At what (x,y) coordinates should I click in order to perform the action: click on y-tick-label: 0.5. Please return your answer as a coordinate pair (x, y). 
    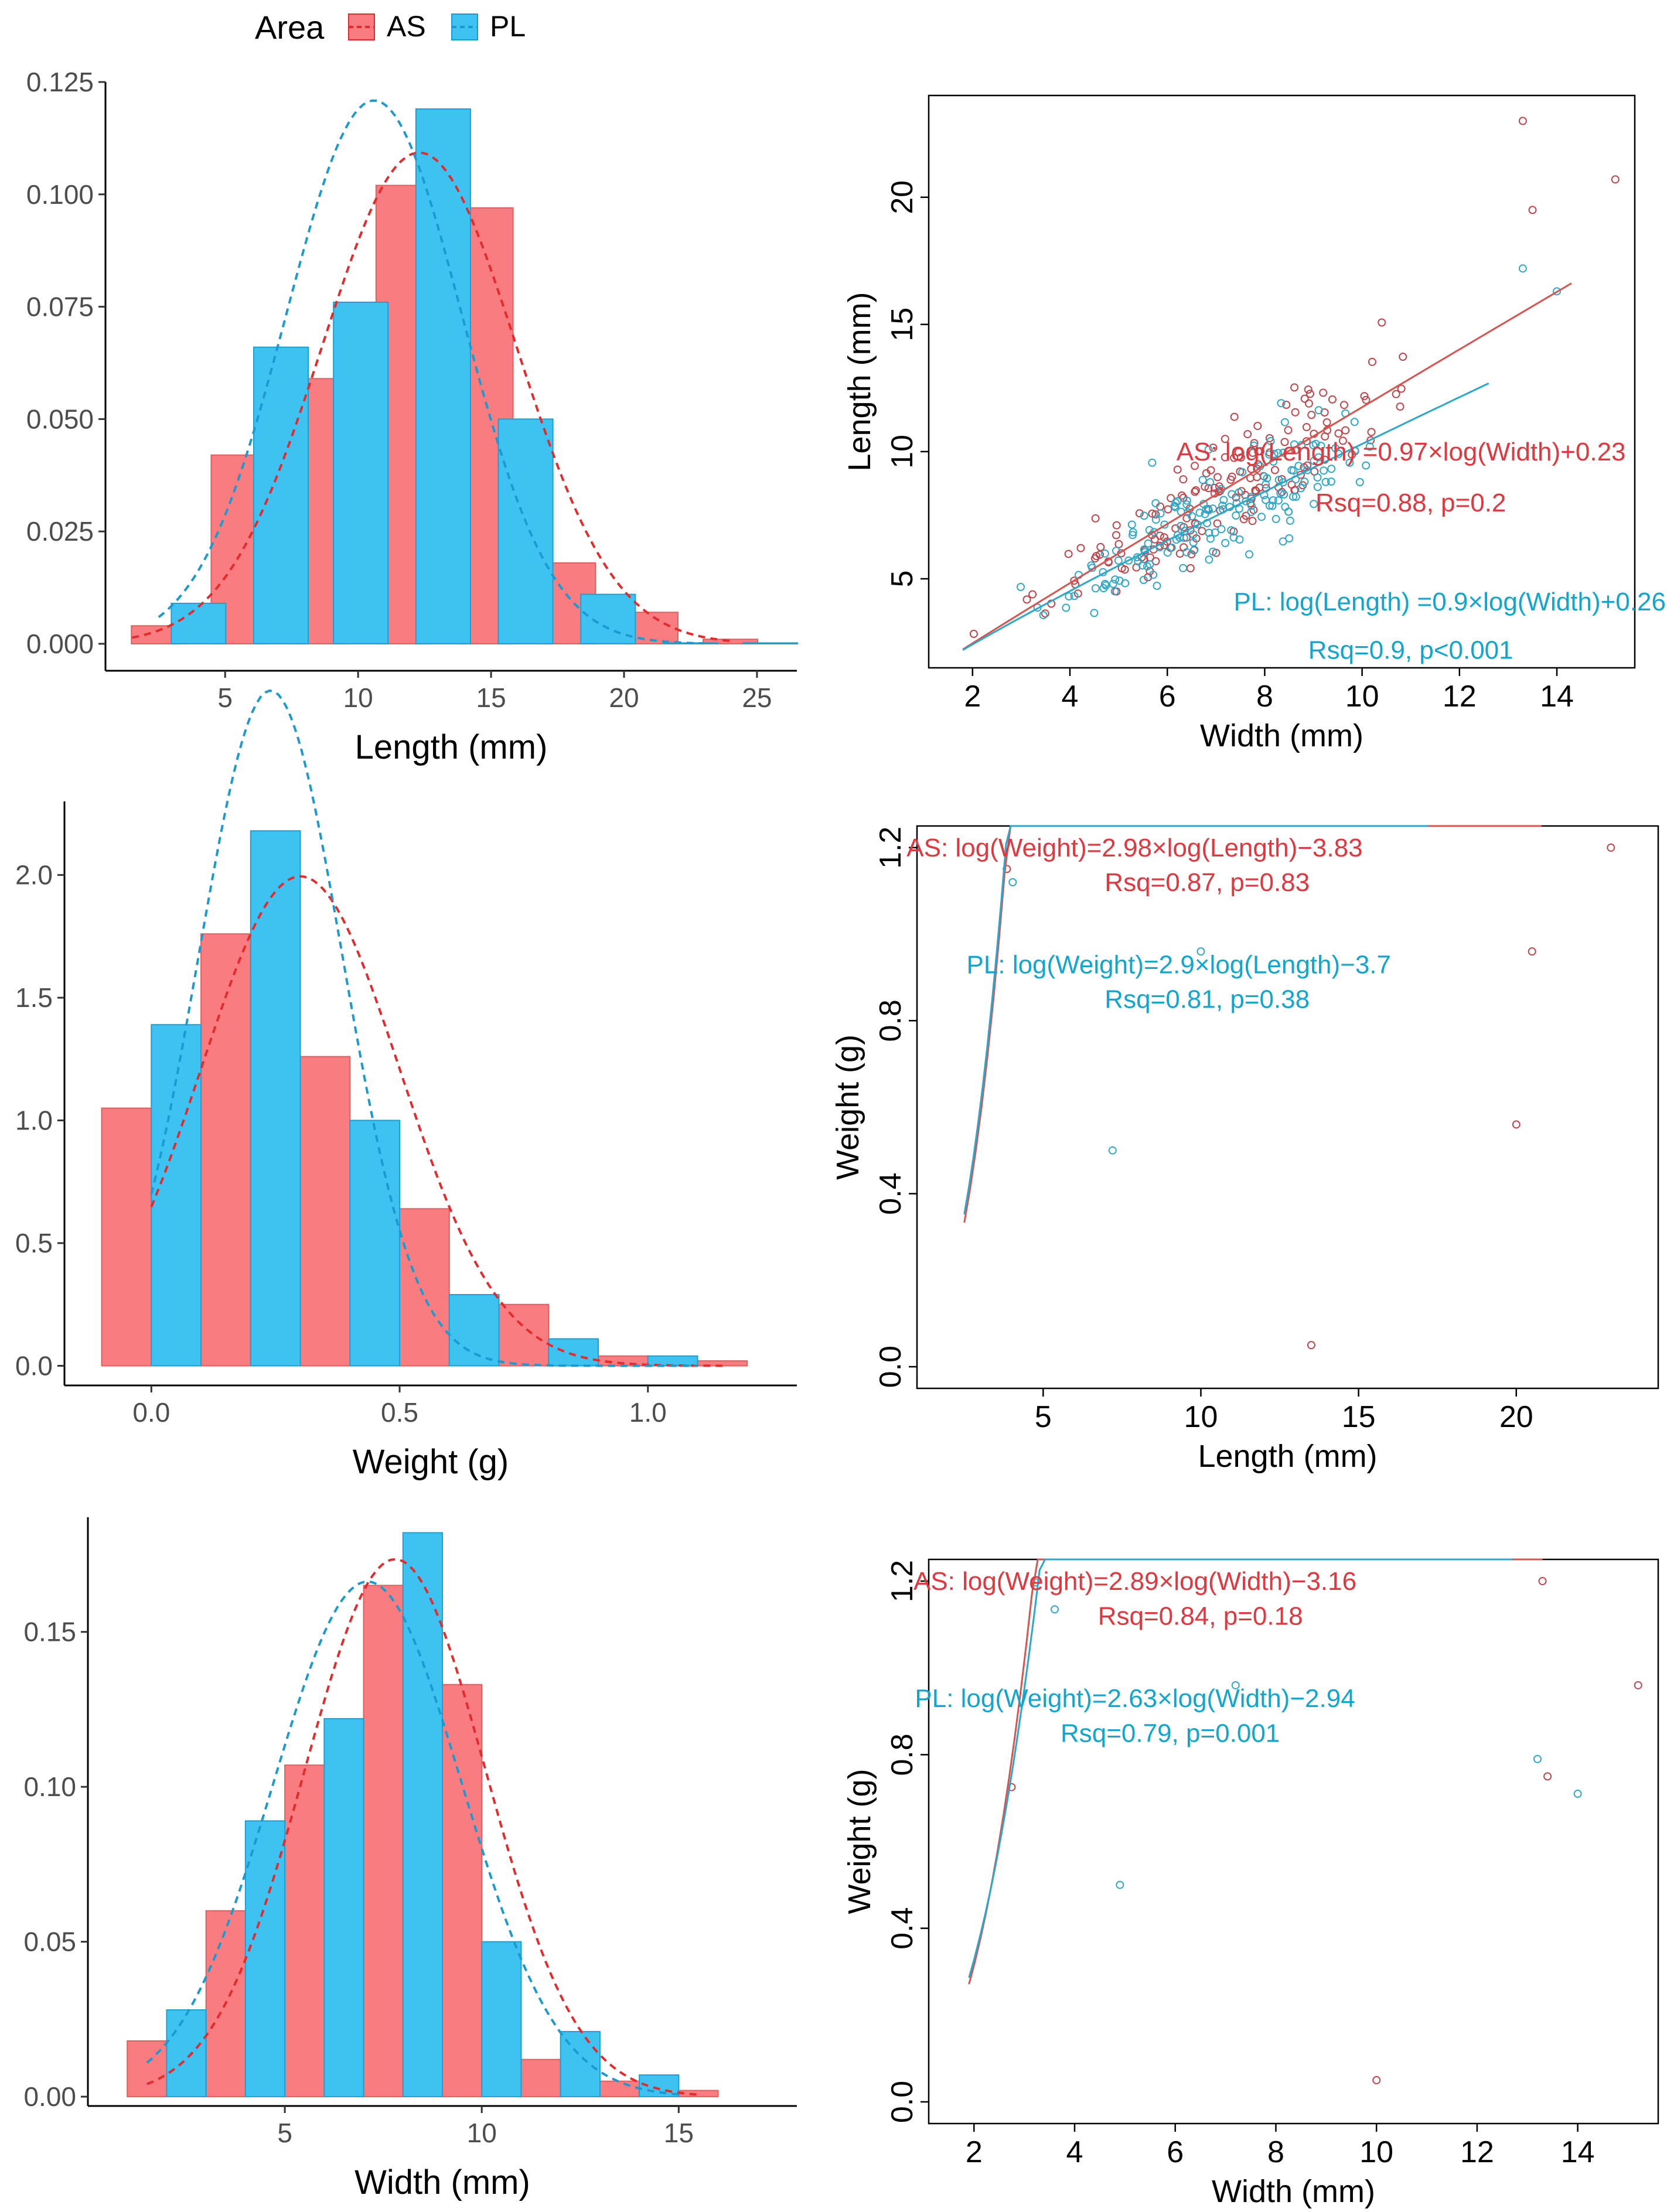
    Looking at the image, I should click on (34, 1243).